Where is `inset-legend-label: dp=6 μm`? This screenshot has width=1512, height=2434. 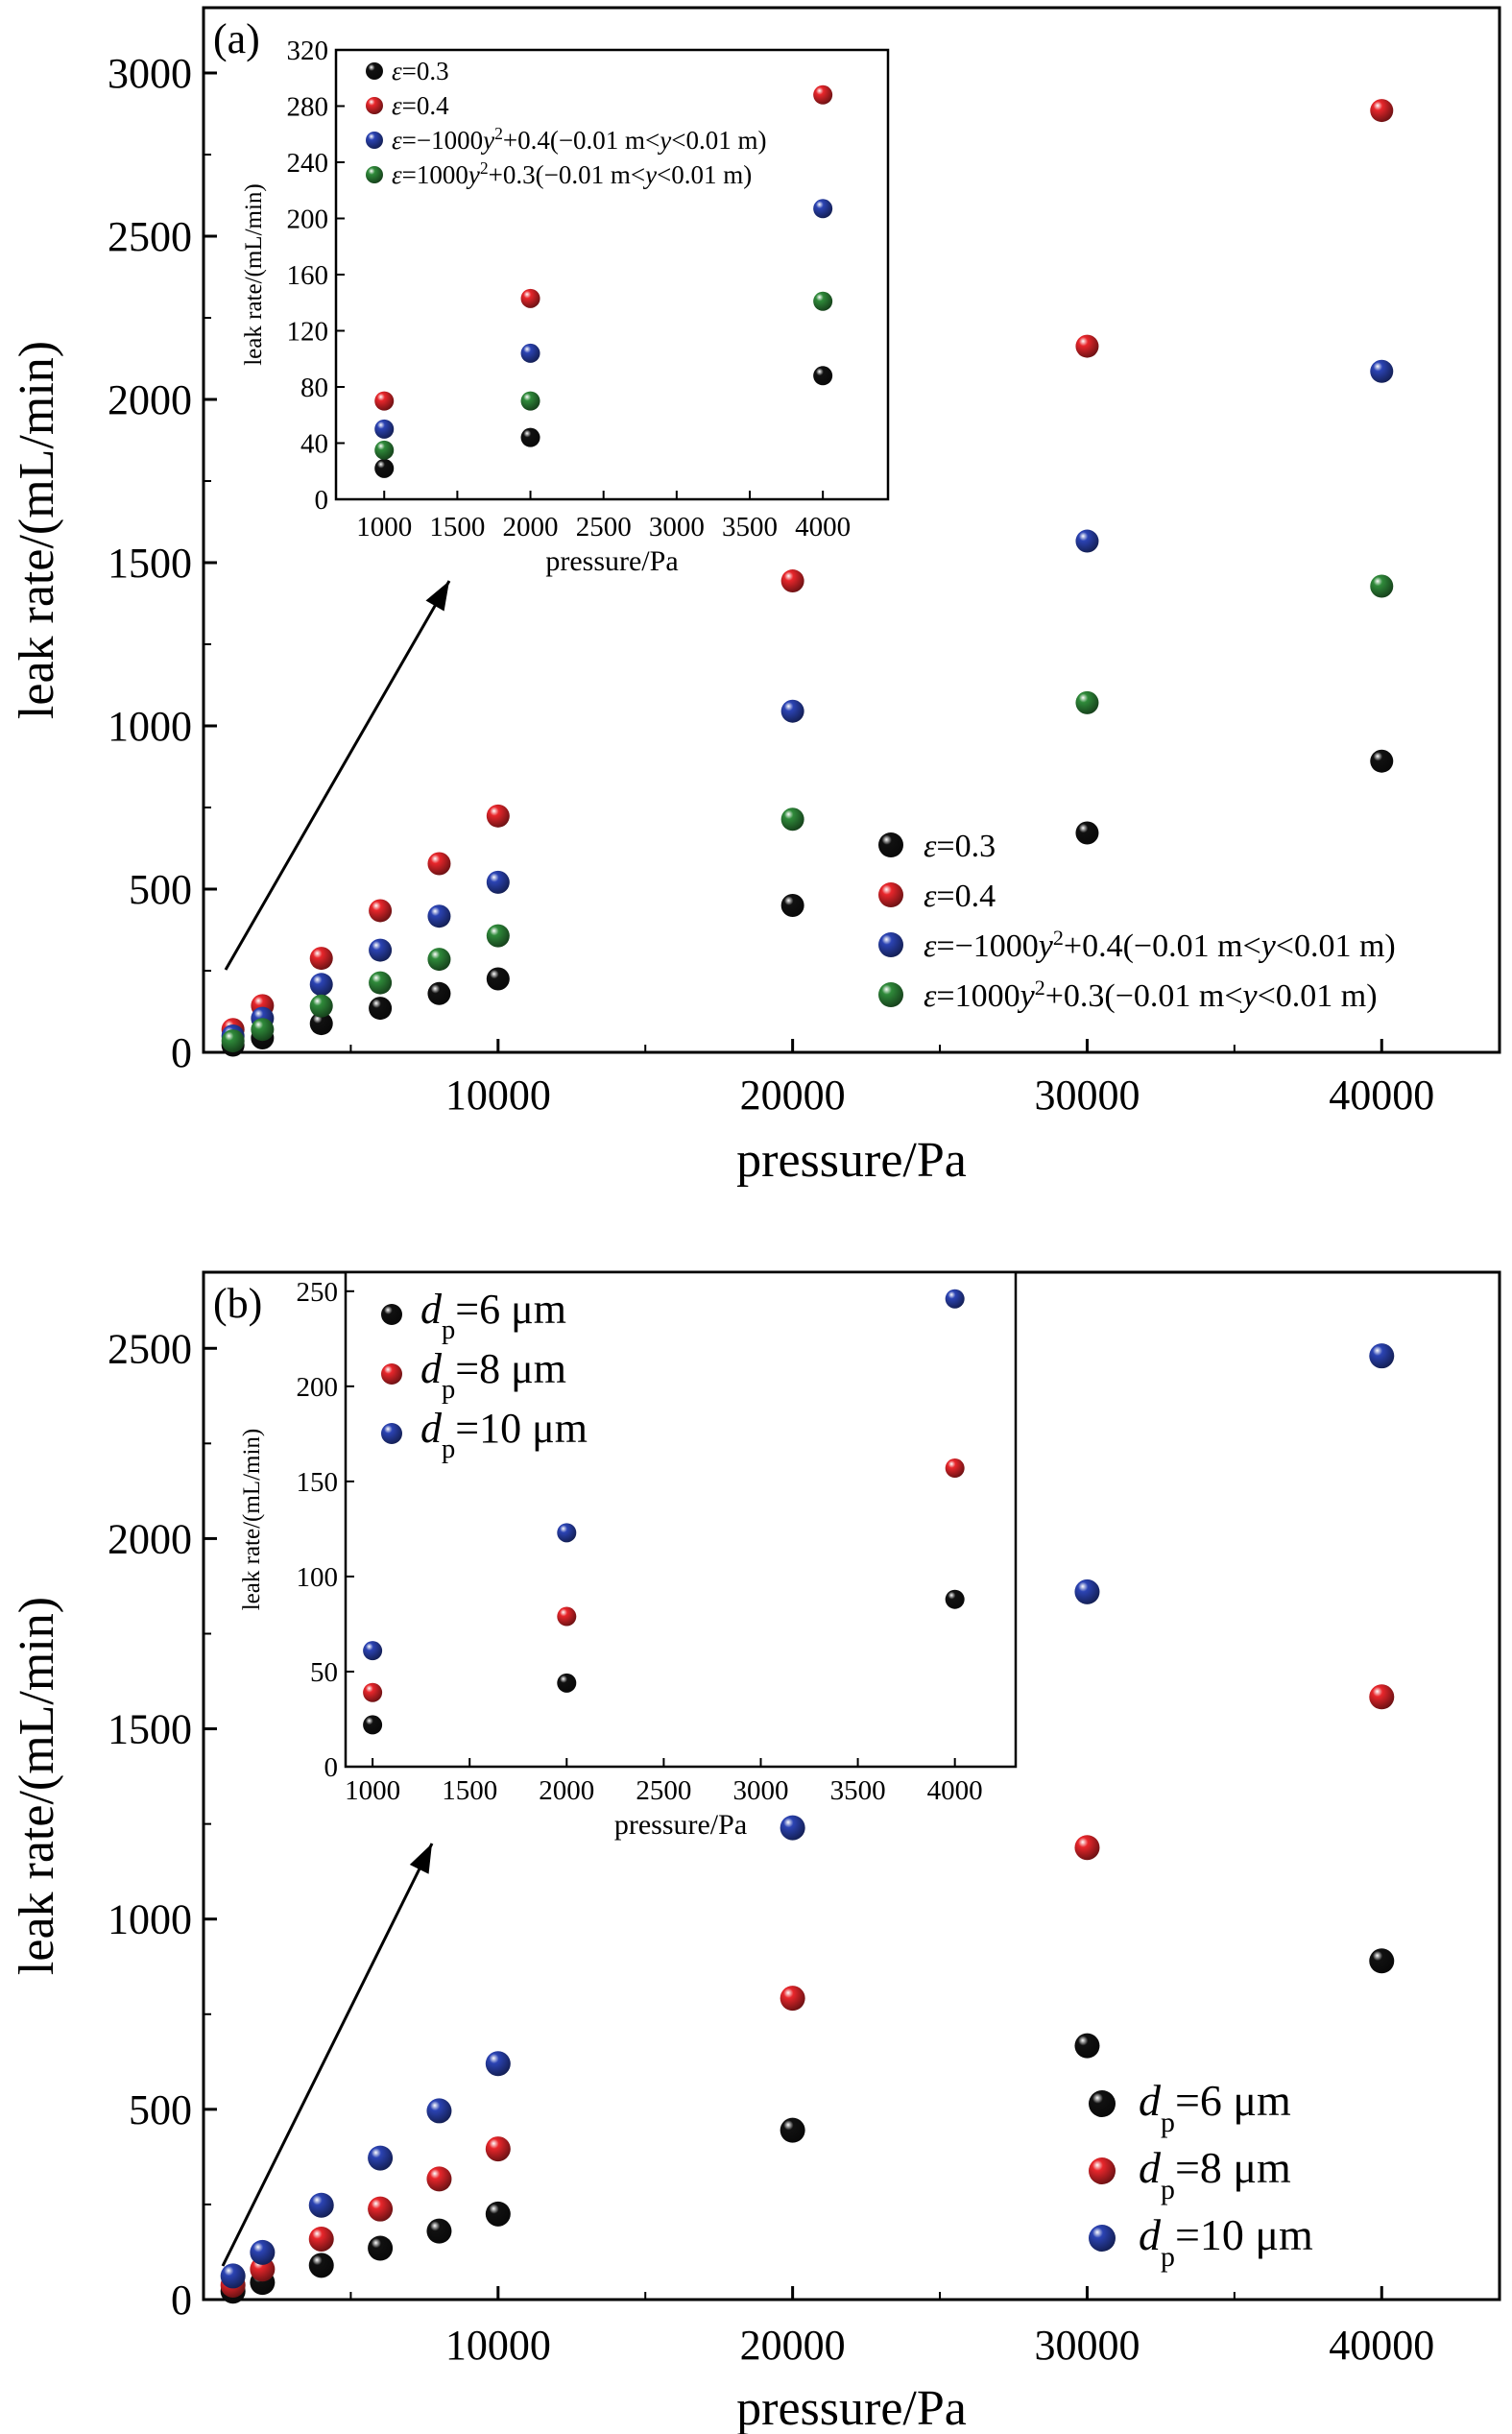
inset-legend-label: dp=6 μm is located at coordinates (493, 1315).